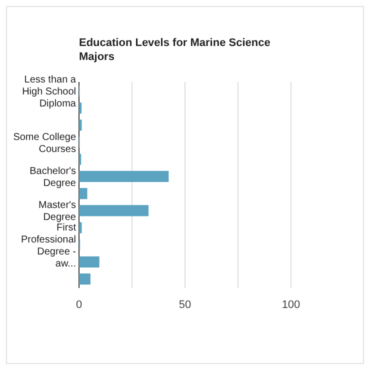 Image resolution: width=370 pixels, height=370 pixels. I want to click on y-tick-label: Master's Degree, so click(57, 212).